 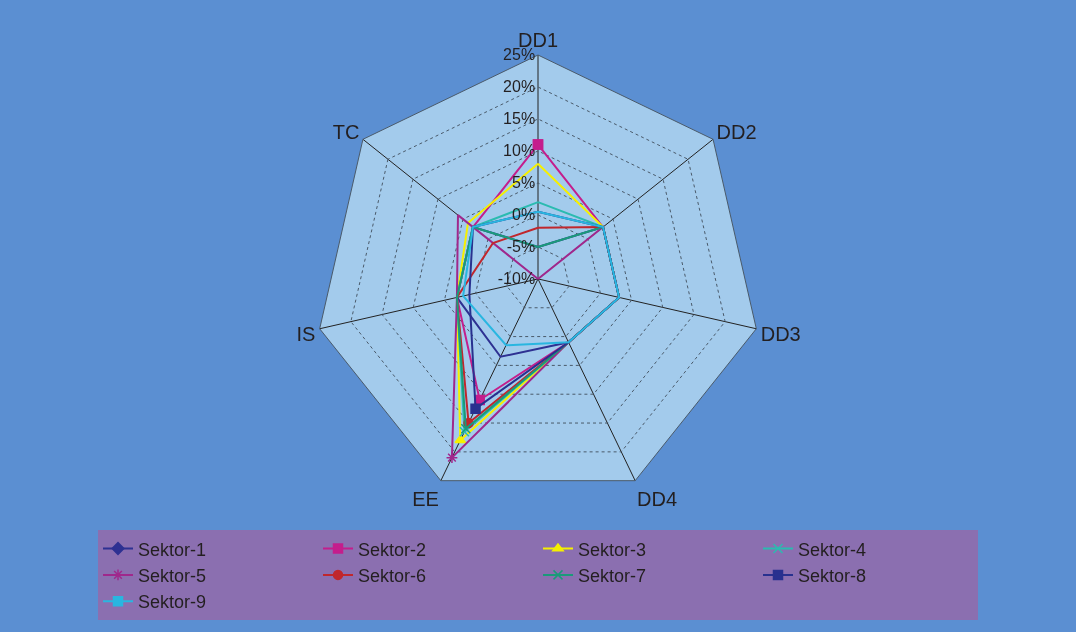 I want to click on legend-label: Sektor-5, so click(x=172, y=575).